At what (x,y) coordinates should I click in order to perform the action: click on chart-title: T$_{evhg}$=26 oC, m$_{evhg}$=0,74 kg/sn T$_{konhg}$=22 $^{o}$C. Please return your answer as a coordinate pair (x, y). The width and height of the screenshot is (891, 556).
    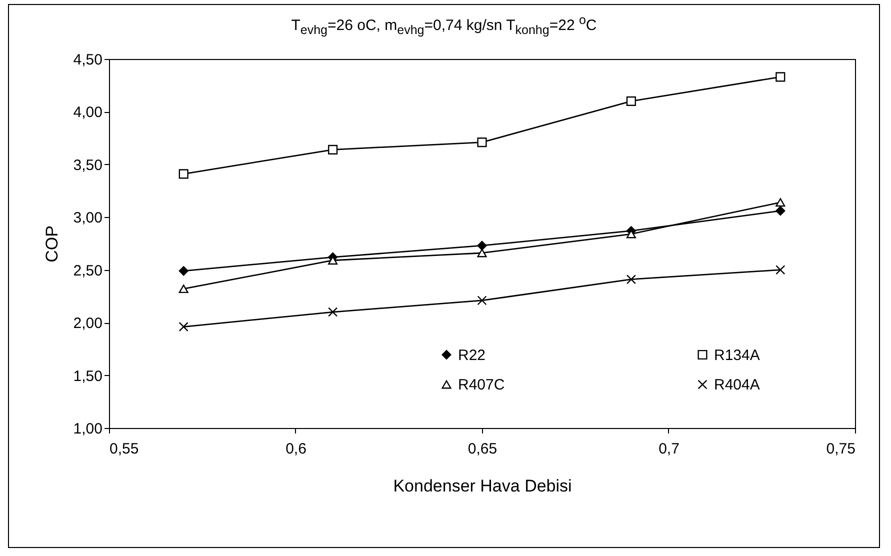
    Looking at the image, I should click on (444, 25).